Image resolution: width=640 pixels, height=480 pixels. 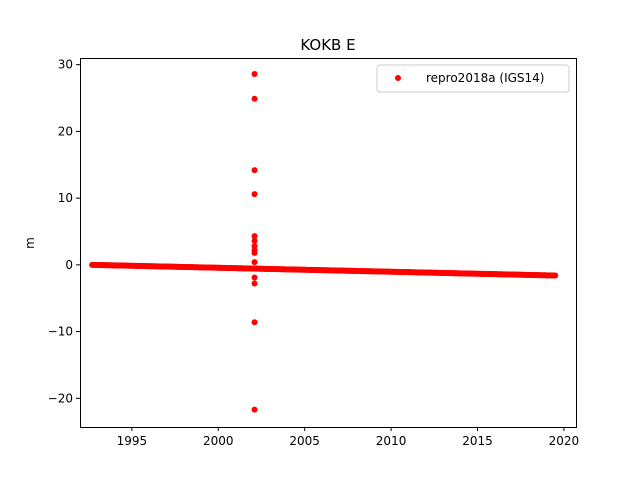 What do you see at coordinates (398, 78) in the screenshot?
I see `legend-marker` at bounding box center [398, 78].